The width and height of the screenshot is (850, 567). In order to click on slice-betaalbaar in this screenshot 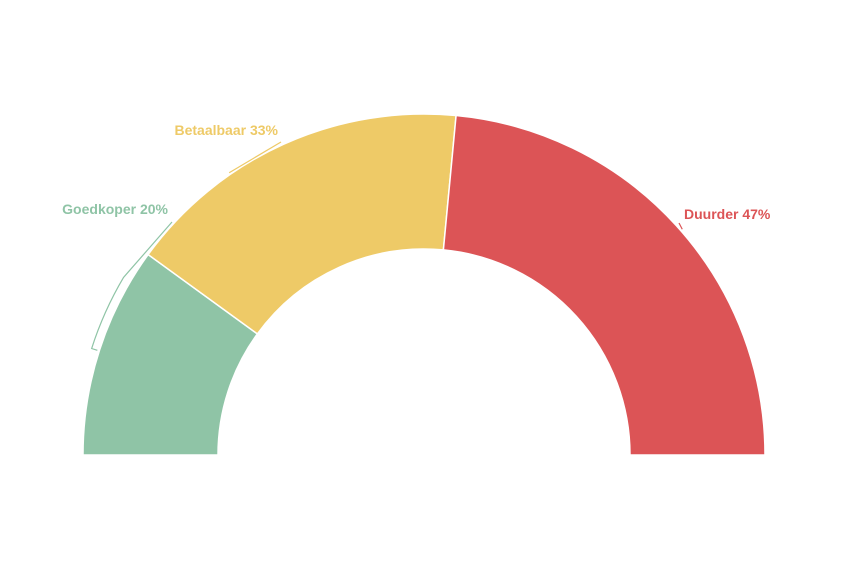, I will do `click(302, 224)`.